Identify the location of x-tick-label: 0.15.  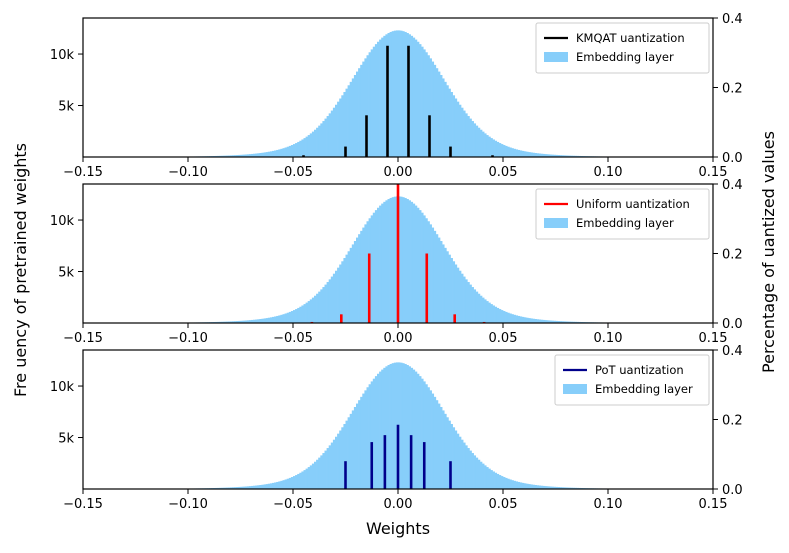
(713, 504).